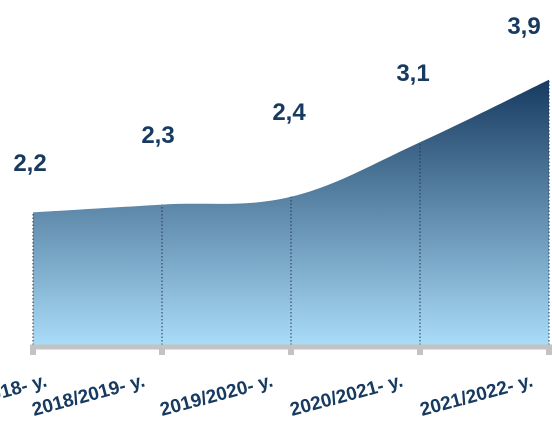 This screenshot has width=552, height=438. Describe the element at coordinates (216, 396) in the screenshot. I see `x-tick-label: 2019/2020- y.` at that location.